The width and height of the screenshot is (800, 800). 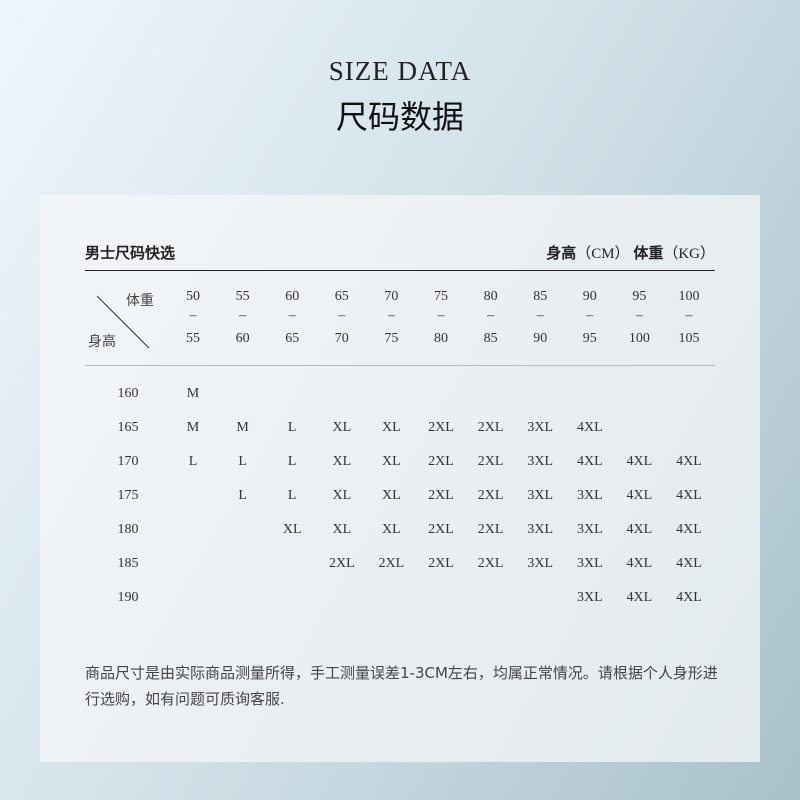 I want to click on weight-range-from: 60, so click(x=292, y=296).